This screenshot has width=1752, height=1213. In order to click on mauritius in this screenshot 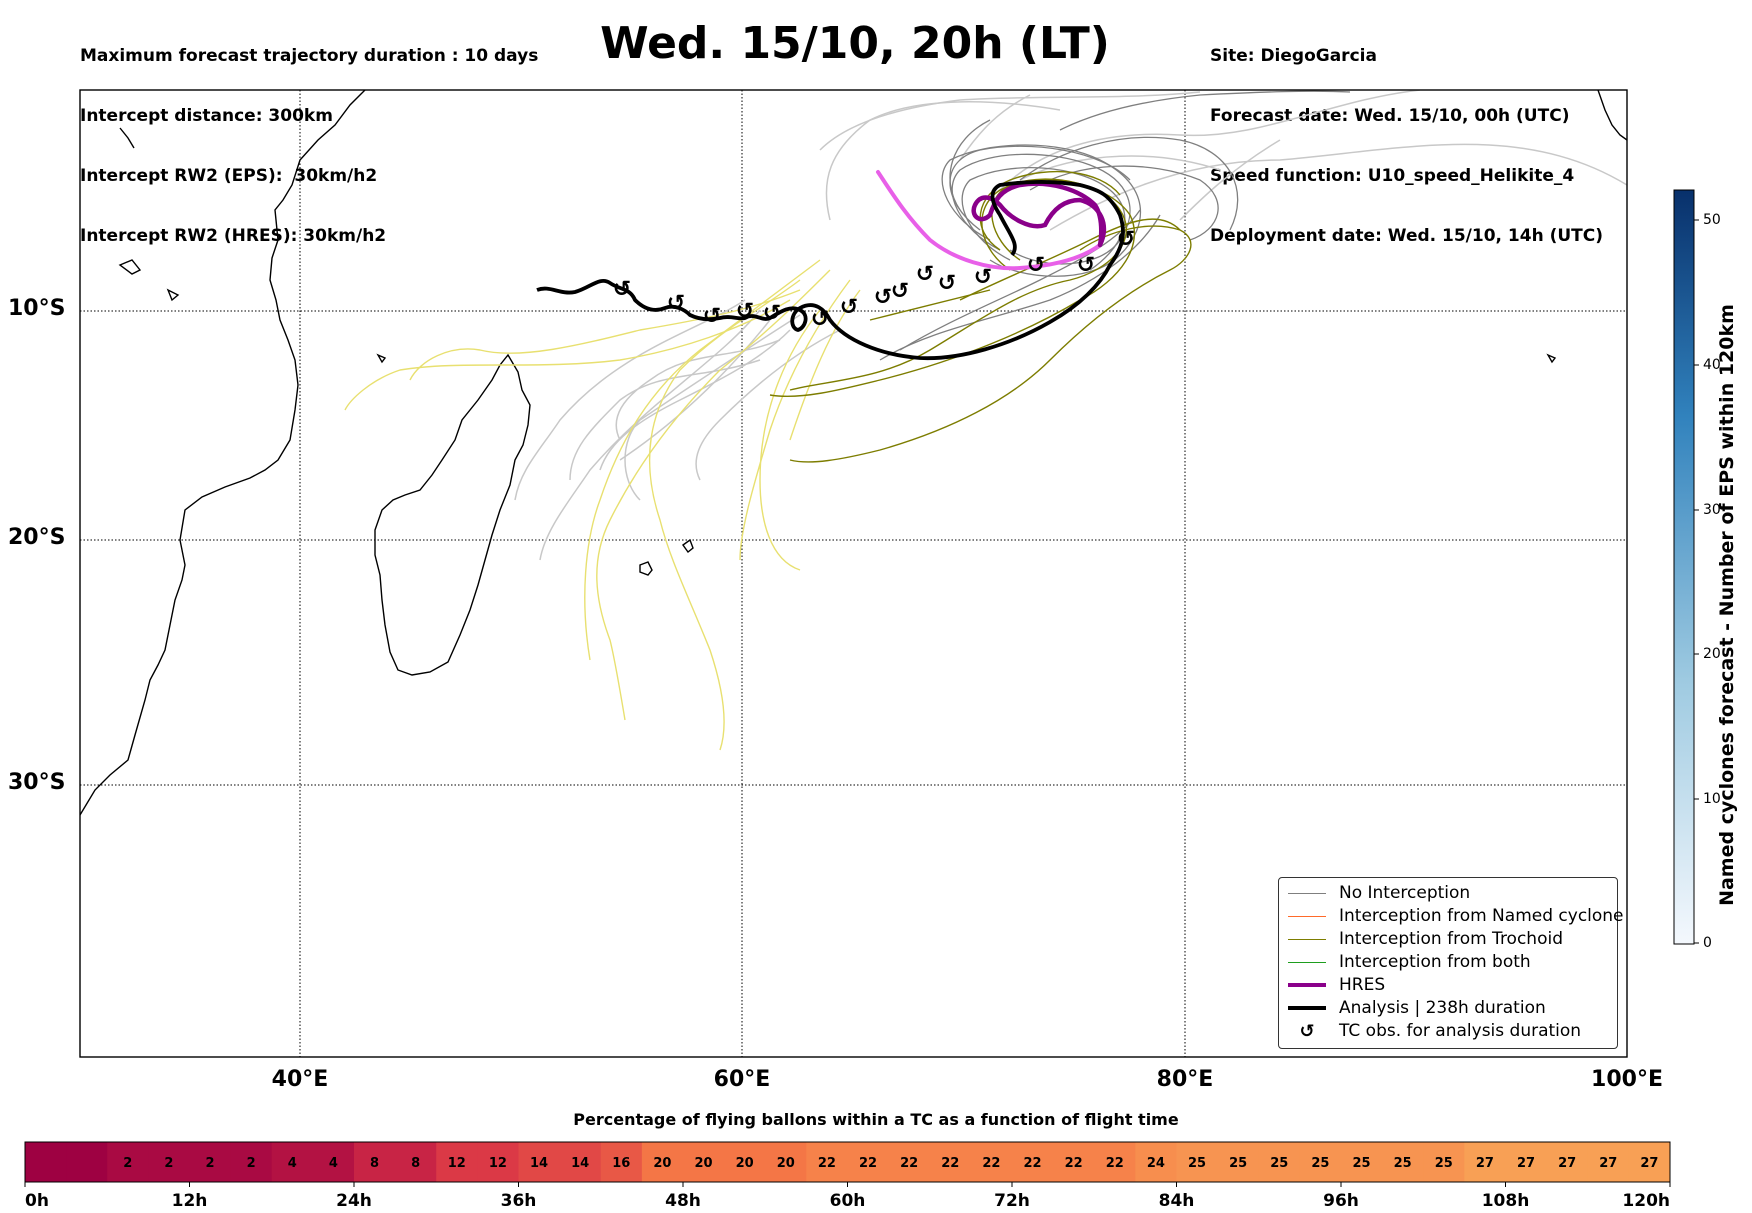, I will do `click(646, 568)`.